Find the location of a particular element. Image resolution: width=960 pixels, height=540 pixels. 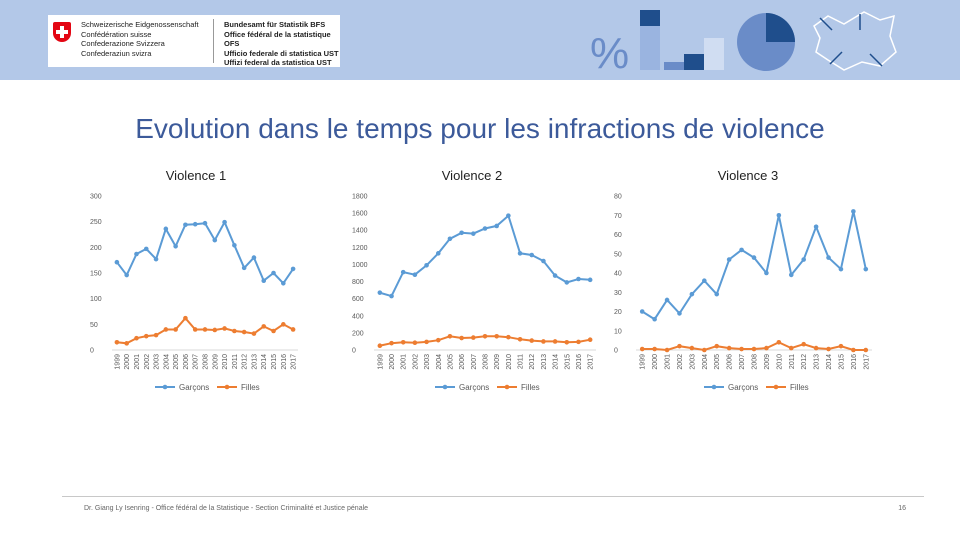

country-name-rm: Confederaziun svizra is located at coordinates (116, 53).